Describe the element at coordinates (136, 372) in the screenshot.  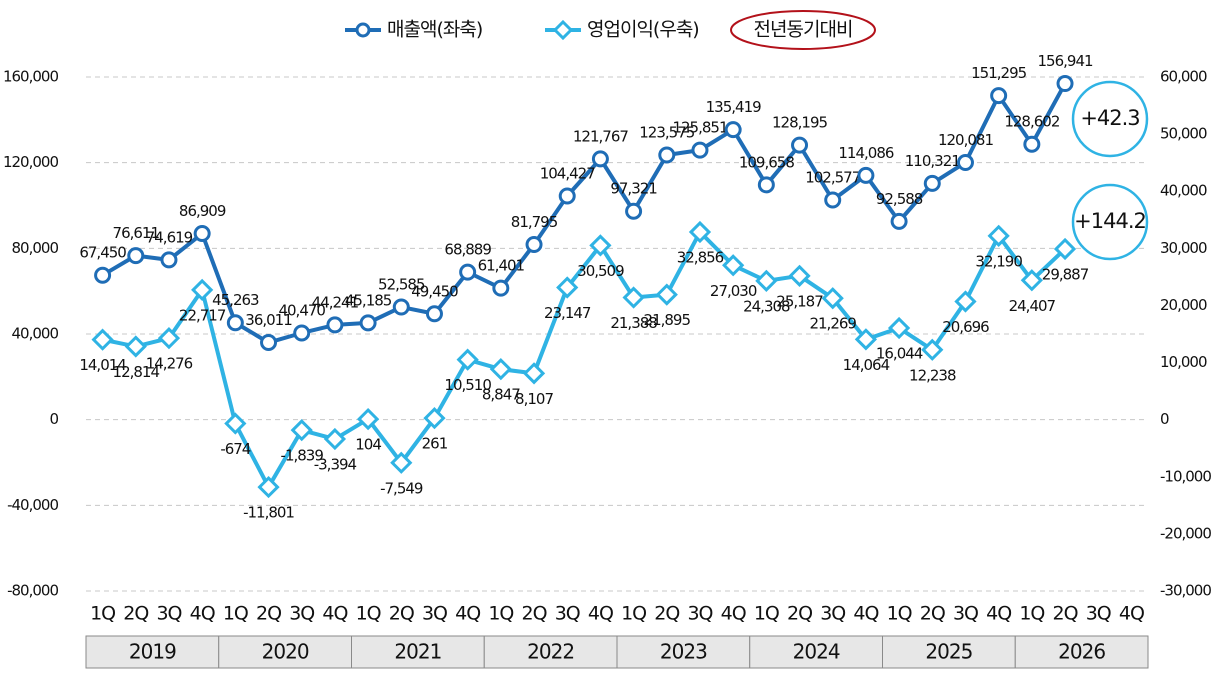
I see `data-label: 12,814` at that location.